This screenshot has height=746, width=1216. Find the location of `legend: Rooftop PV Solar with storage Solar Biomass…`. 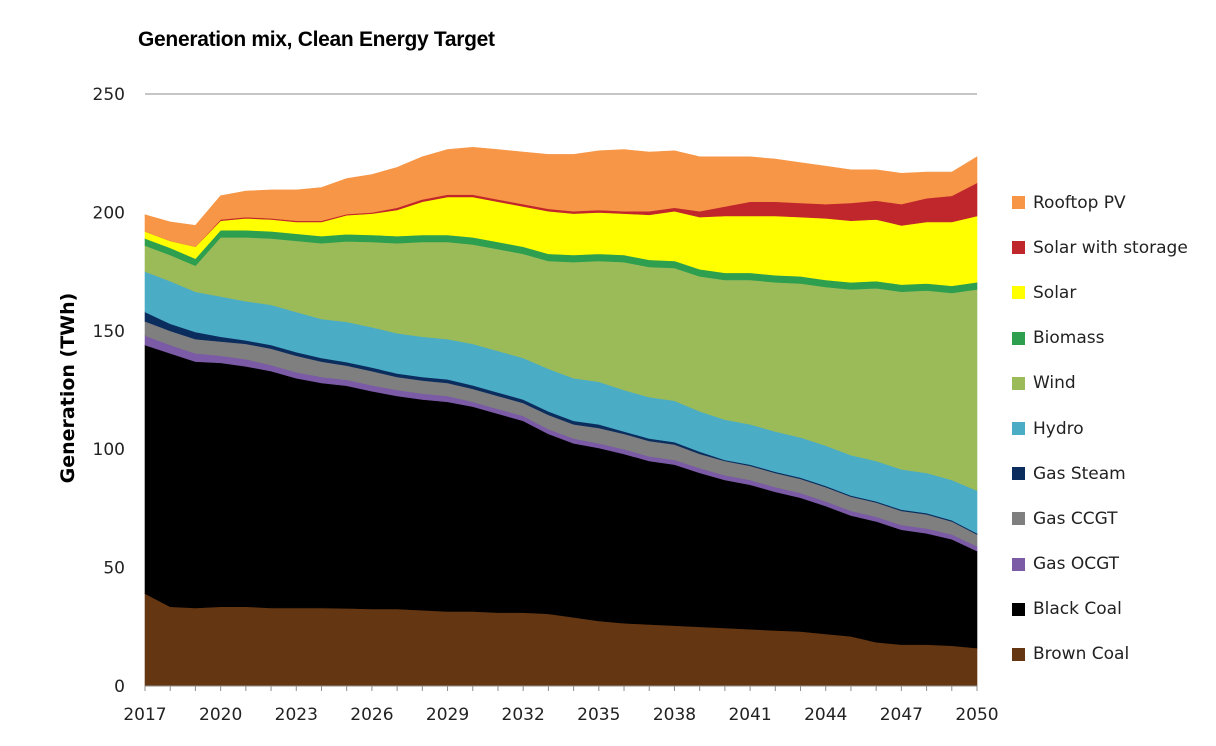

legend: Rooftop PV Solar with storage Solar Biomass… is located at coordinates (1100, 428).